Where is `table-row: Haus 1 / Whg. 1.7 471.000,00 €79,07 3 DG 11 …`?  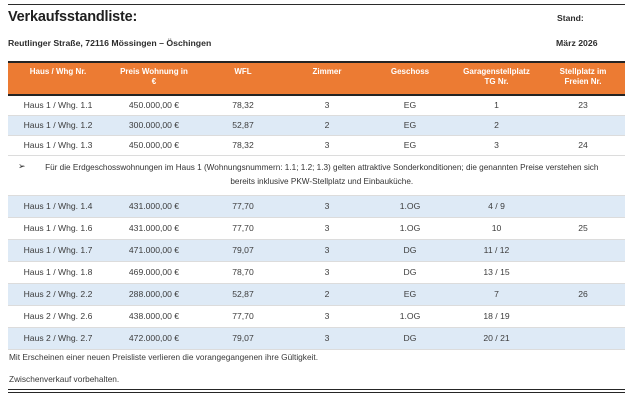 table-row: Haus 1 / Whg. 1.7 471.000,00 €79,07 3 DG 11 … is located at coordinates (316, 250).